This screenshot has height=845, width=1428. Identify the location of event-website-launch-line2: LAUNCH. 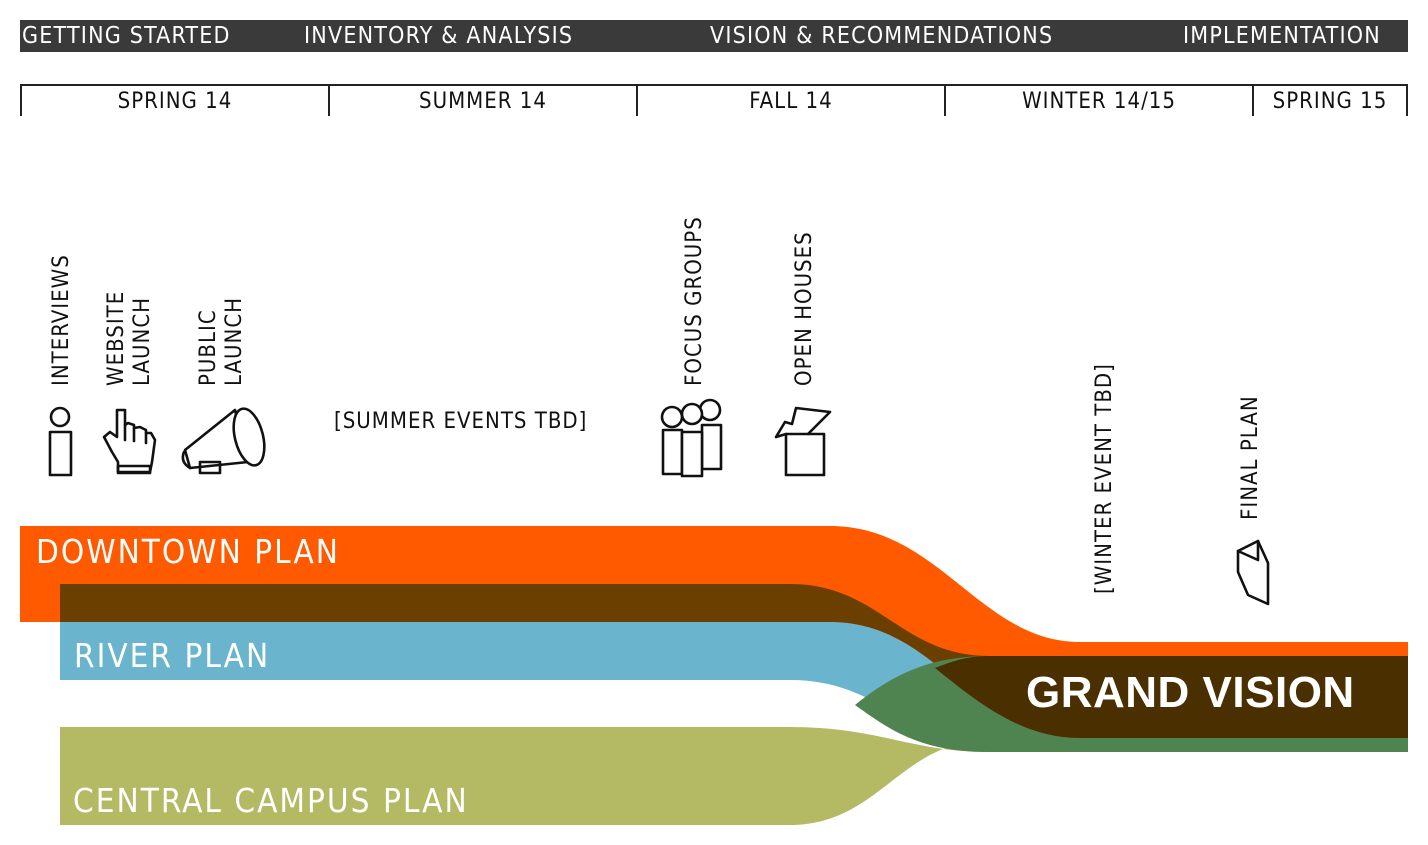
(142, 341).